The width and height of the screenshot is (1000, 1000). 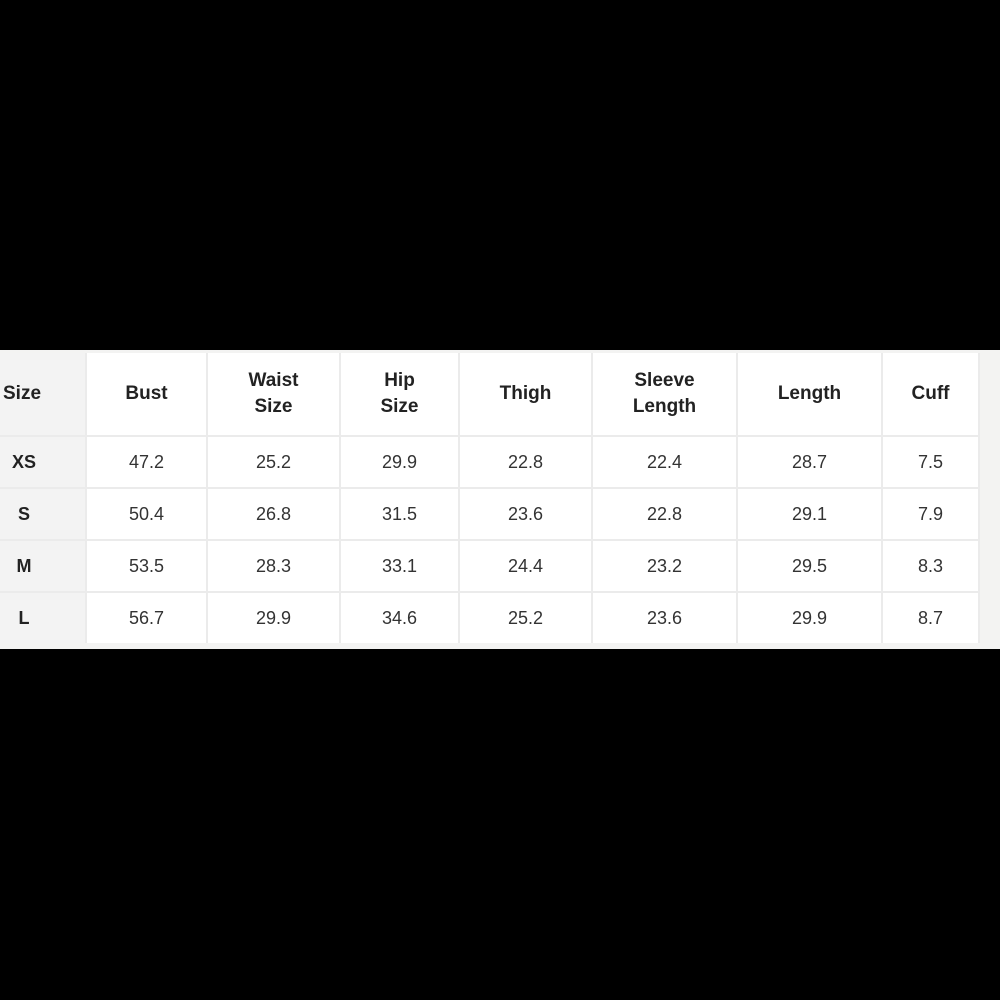 I want to click on cell-text: 7.5, so click(x=930, y=461).